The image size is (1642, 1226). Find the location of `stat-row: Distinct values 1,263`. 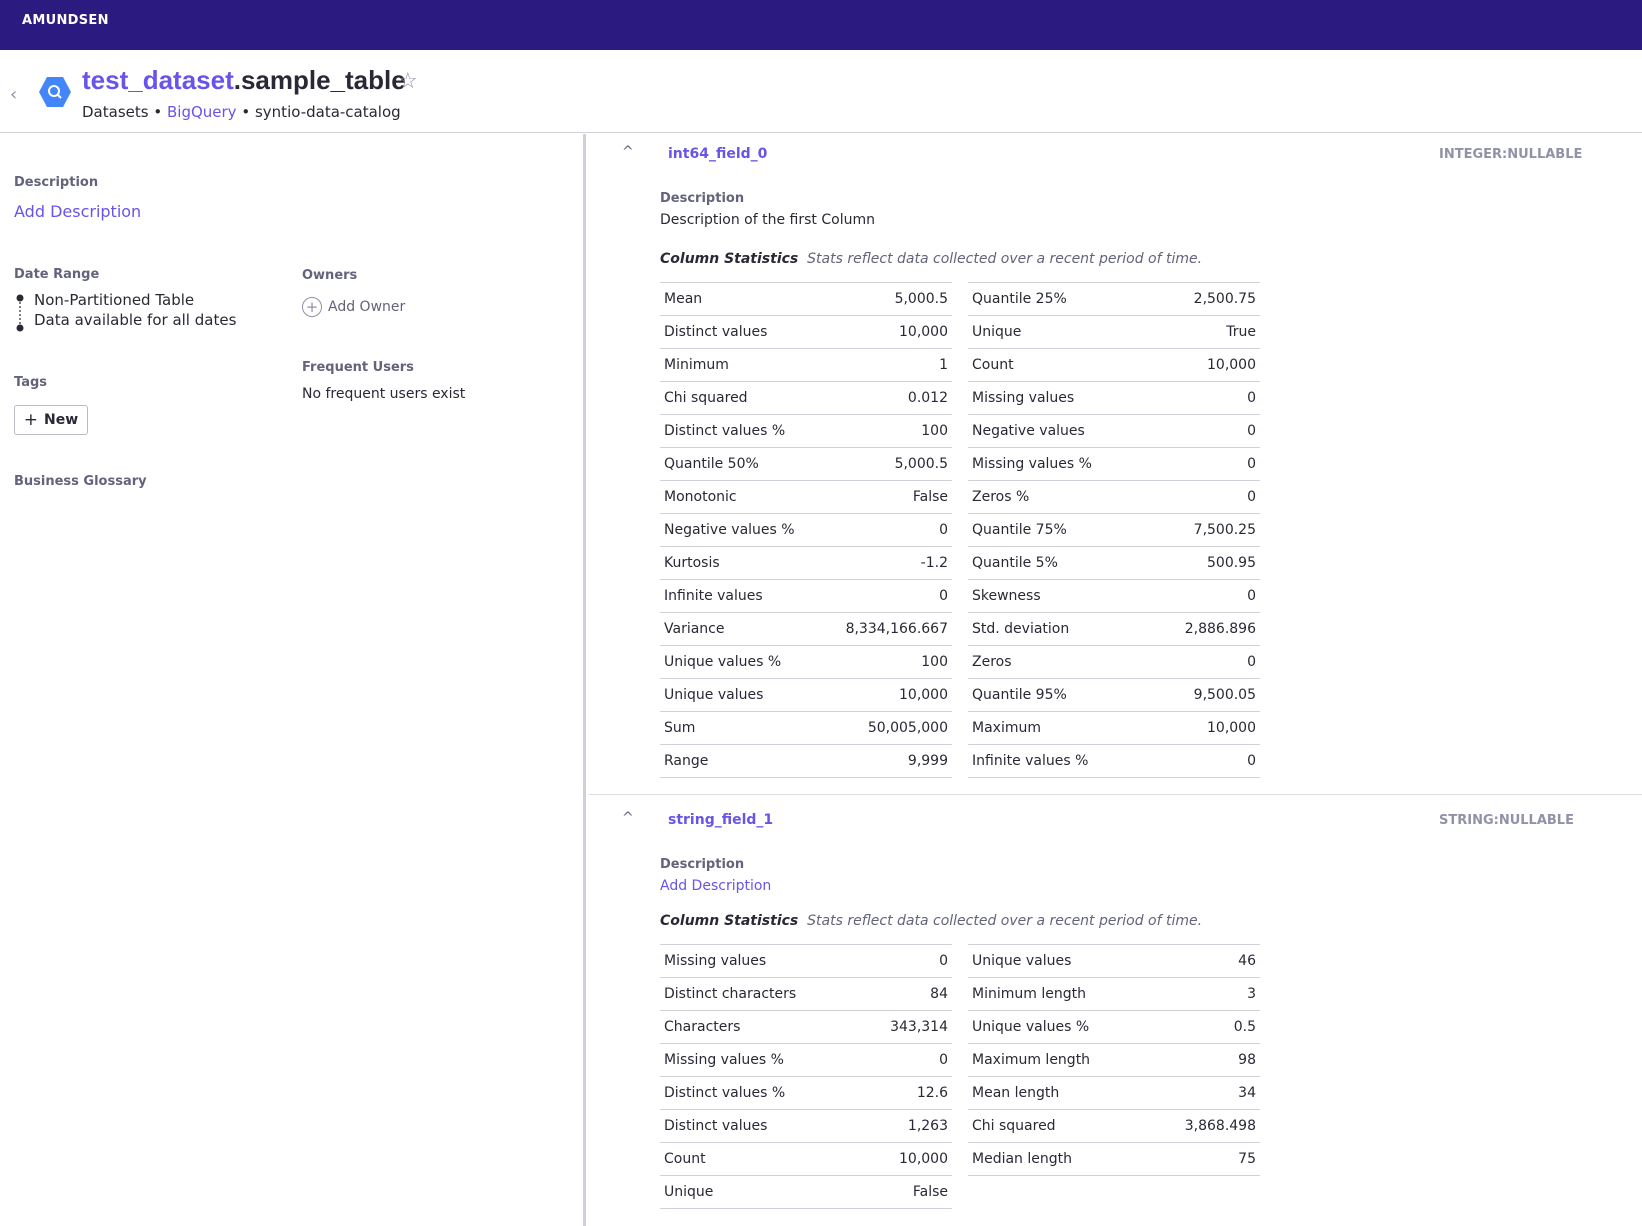

stat-row: Distinct values 1,263 is located at coordinates (806, 1126).